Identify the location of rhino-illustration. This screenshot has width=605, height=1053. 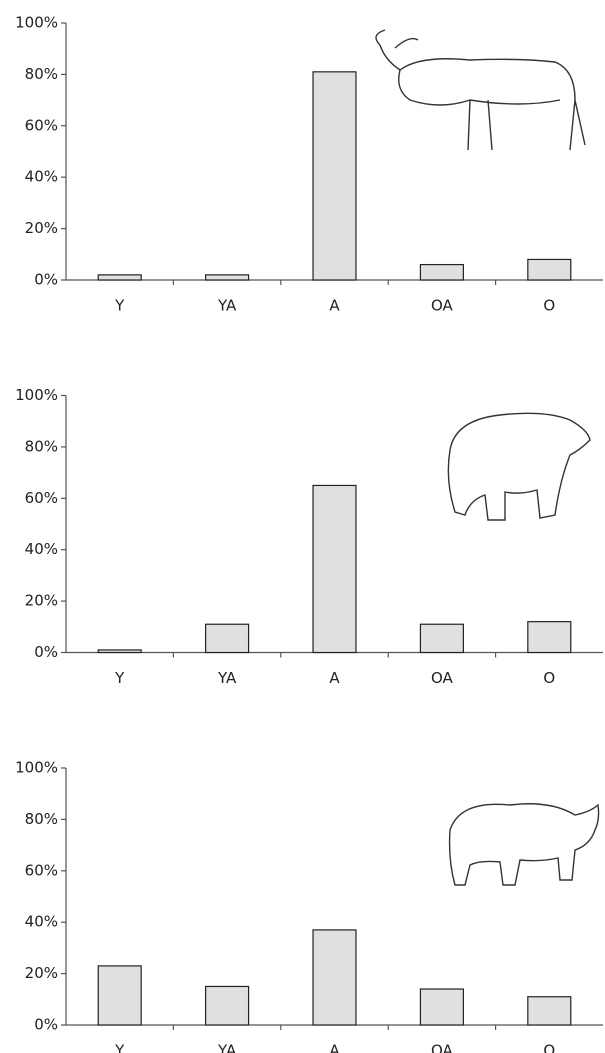
(524, 844).